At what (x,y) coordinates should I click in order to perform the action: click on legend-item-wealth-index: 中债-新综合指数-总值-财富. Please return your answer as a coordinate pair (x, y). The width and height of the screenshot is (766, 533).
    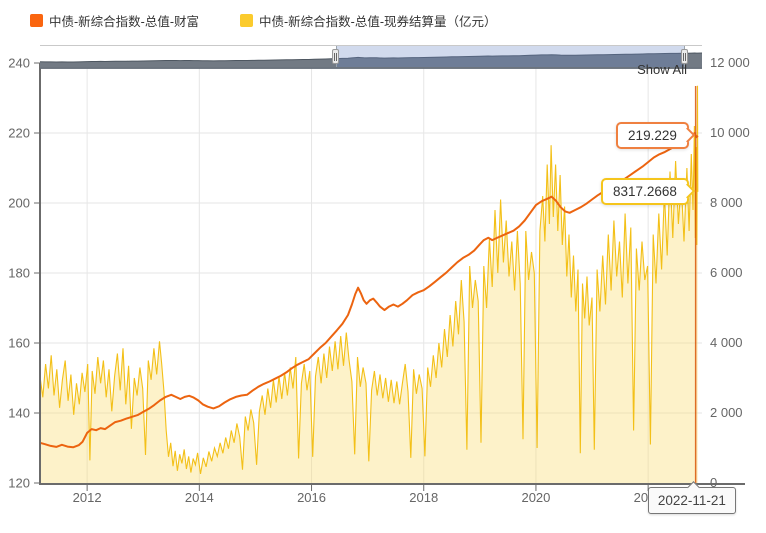
    Looking at the image, I should click on (114, 20).